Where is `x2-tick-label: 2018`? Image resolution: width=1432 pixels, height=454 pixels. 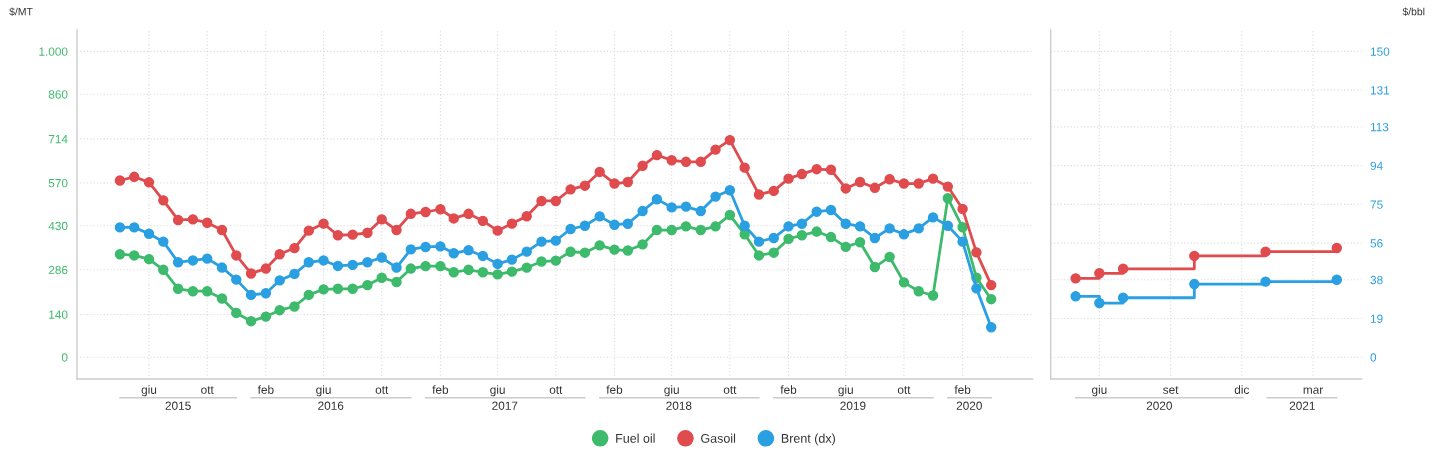 x2-tick-label: 2018 is located at coordinates (679, 405).